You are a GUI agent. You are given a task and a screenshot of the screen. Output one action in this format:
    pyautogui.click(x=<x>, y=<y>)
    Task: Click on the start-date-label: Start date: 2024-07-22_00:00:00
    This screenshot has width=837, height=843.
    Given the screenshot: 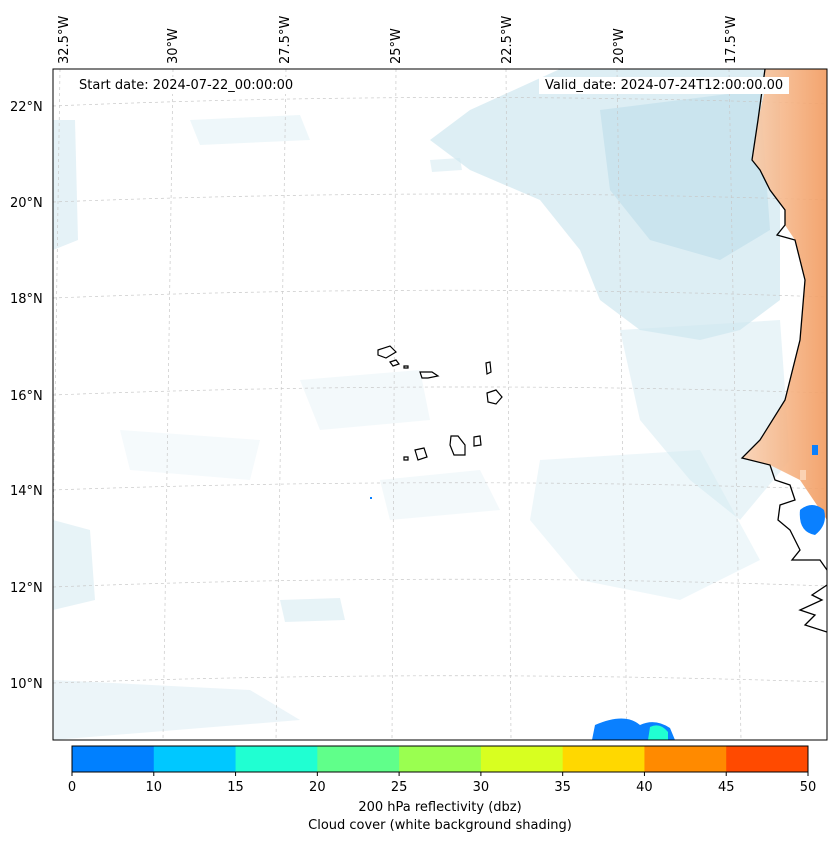 What is the action you would take?
    pyautogui.click(x=186, y=85)
    